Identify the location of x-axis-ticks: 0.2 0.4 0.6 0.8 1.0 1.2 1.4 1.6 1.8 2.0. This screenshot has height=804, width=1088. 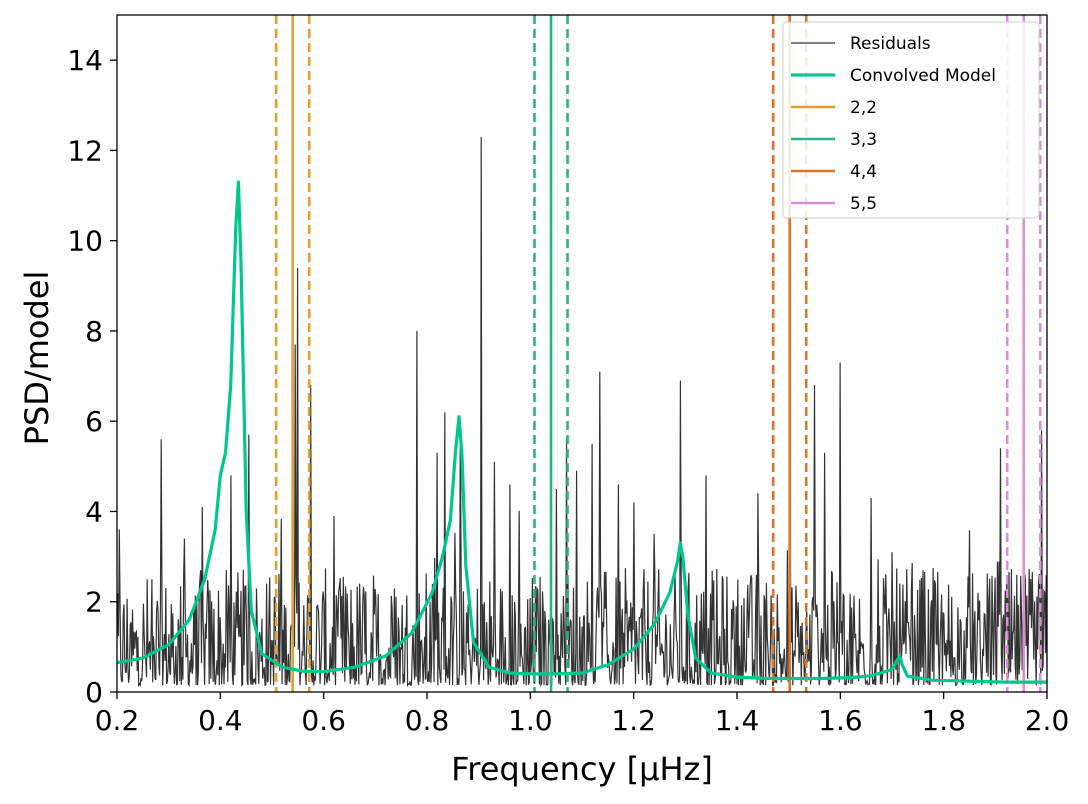
(582, 714).